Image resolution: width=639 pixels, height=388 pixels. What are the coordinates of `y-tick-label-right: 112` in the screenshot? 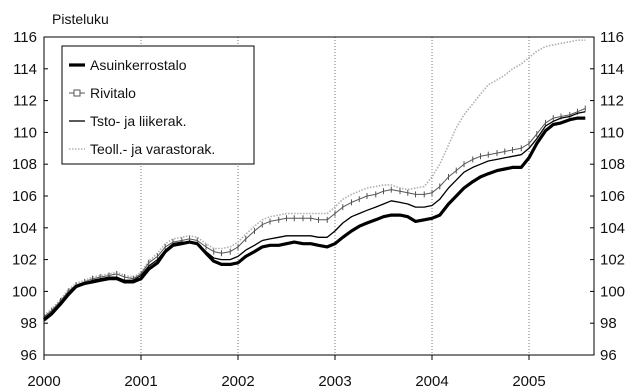 It's located at (612, 101).